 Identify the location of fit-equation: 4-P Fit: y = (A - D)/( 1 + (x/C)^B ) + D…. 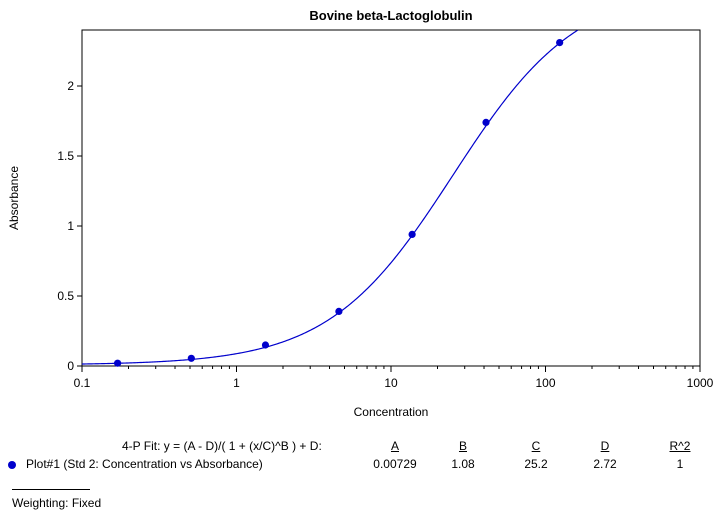
(222, 446).